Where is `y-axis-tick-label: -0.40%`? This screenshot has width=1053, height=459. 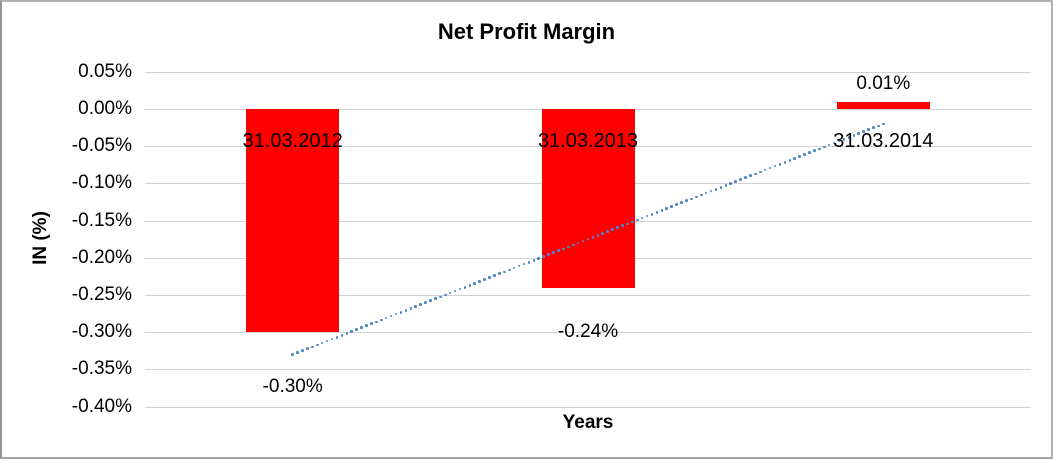
y-axis-tick-label: -0.40% is located at coordinates (101, 406).